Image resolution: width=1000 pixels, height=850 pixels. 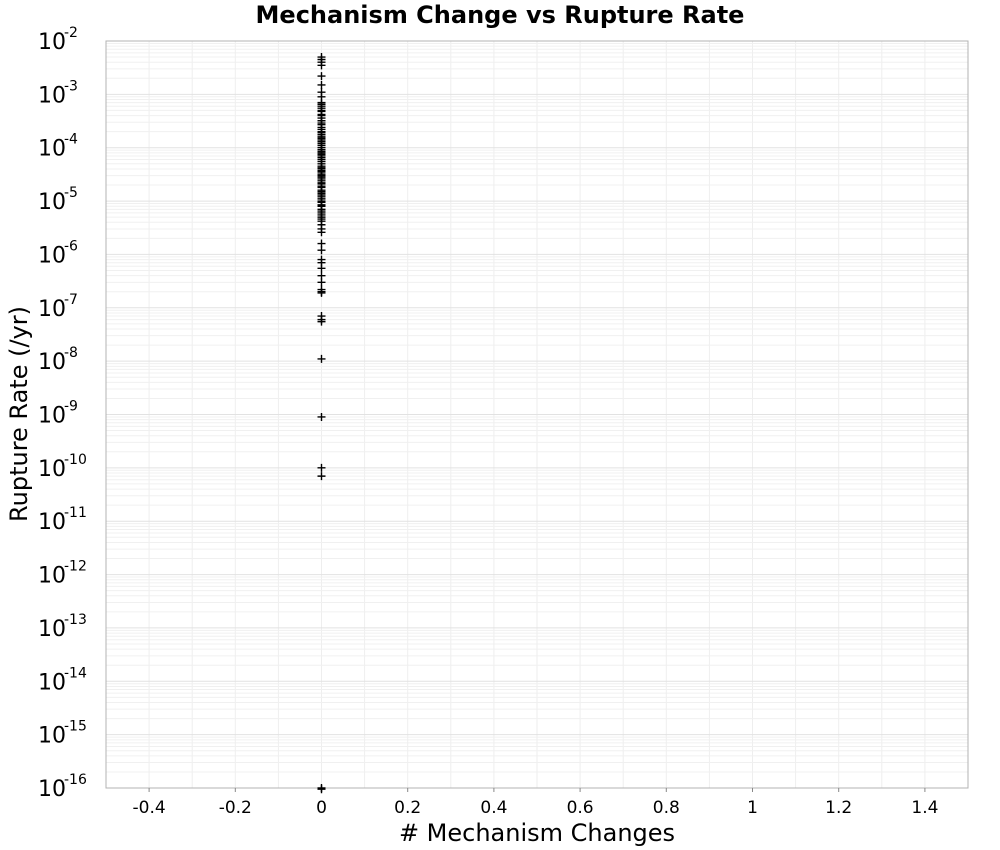 I want to click on y-tick: 10⁻⁴, so click(x=58, y=147).